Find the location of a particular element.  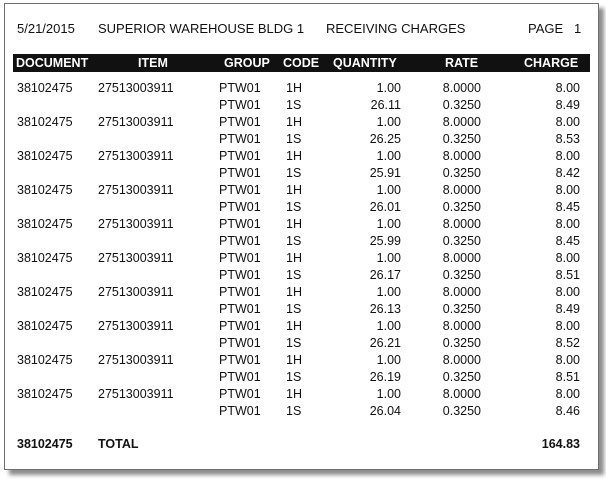

cell-quantity: 26.11 is located at coordinates (385, 105).